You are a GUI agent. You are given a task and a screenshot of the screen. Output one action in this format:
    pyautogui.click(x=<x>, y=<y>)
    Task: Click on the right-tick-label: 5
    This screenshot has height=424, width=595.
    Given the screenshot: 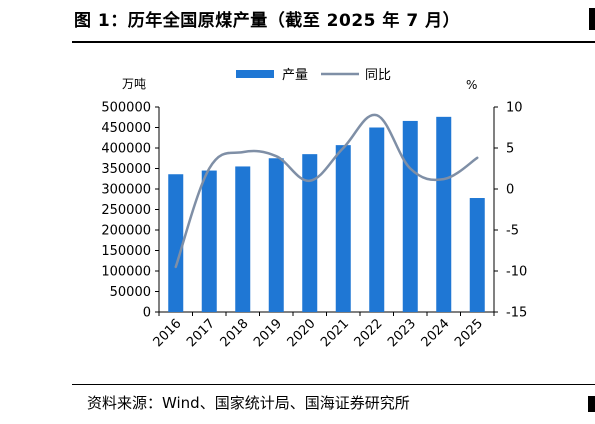 What is the action you would take?
    pyautogui.click(x=510, y=149)
    